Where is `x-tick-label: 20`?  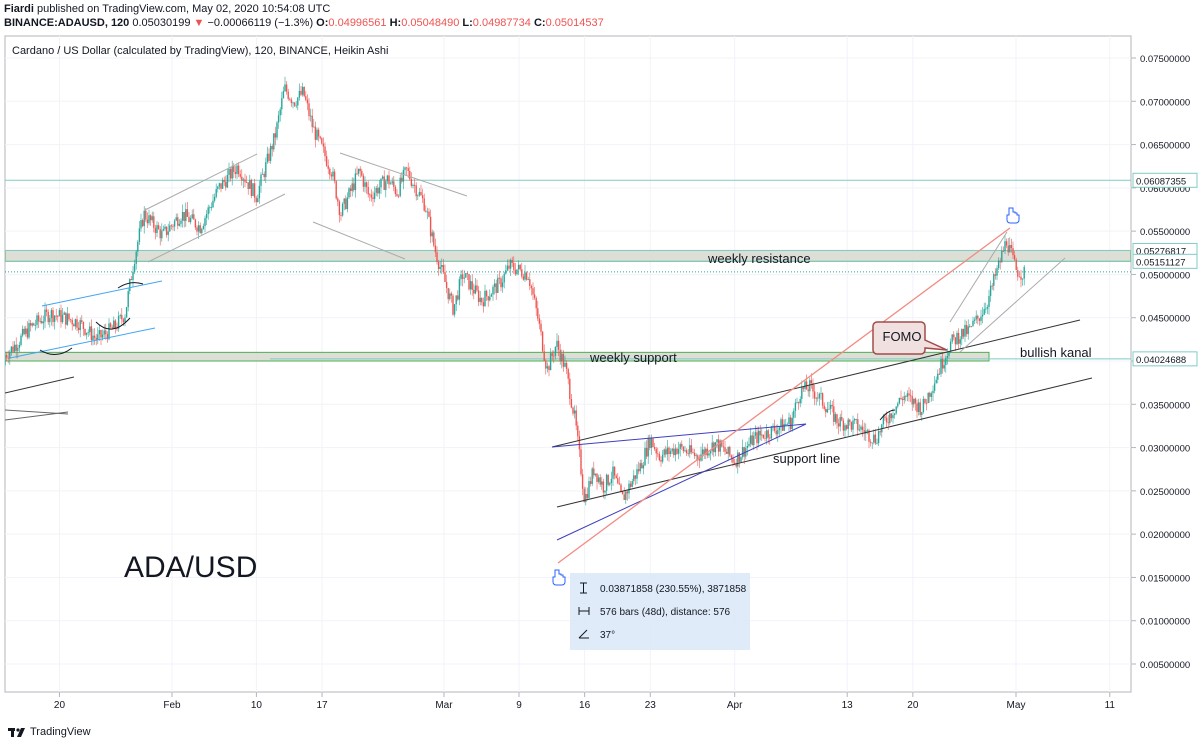 x-tick-label: 20 is located at coordinates (60, 705).